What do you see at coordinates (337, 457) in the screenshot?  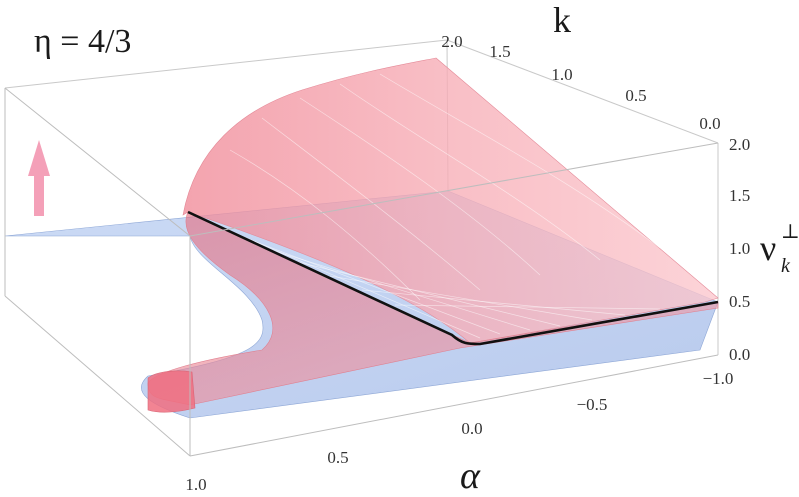 I see `alpha-tick: 0.5` at bounding box center [337, 457].